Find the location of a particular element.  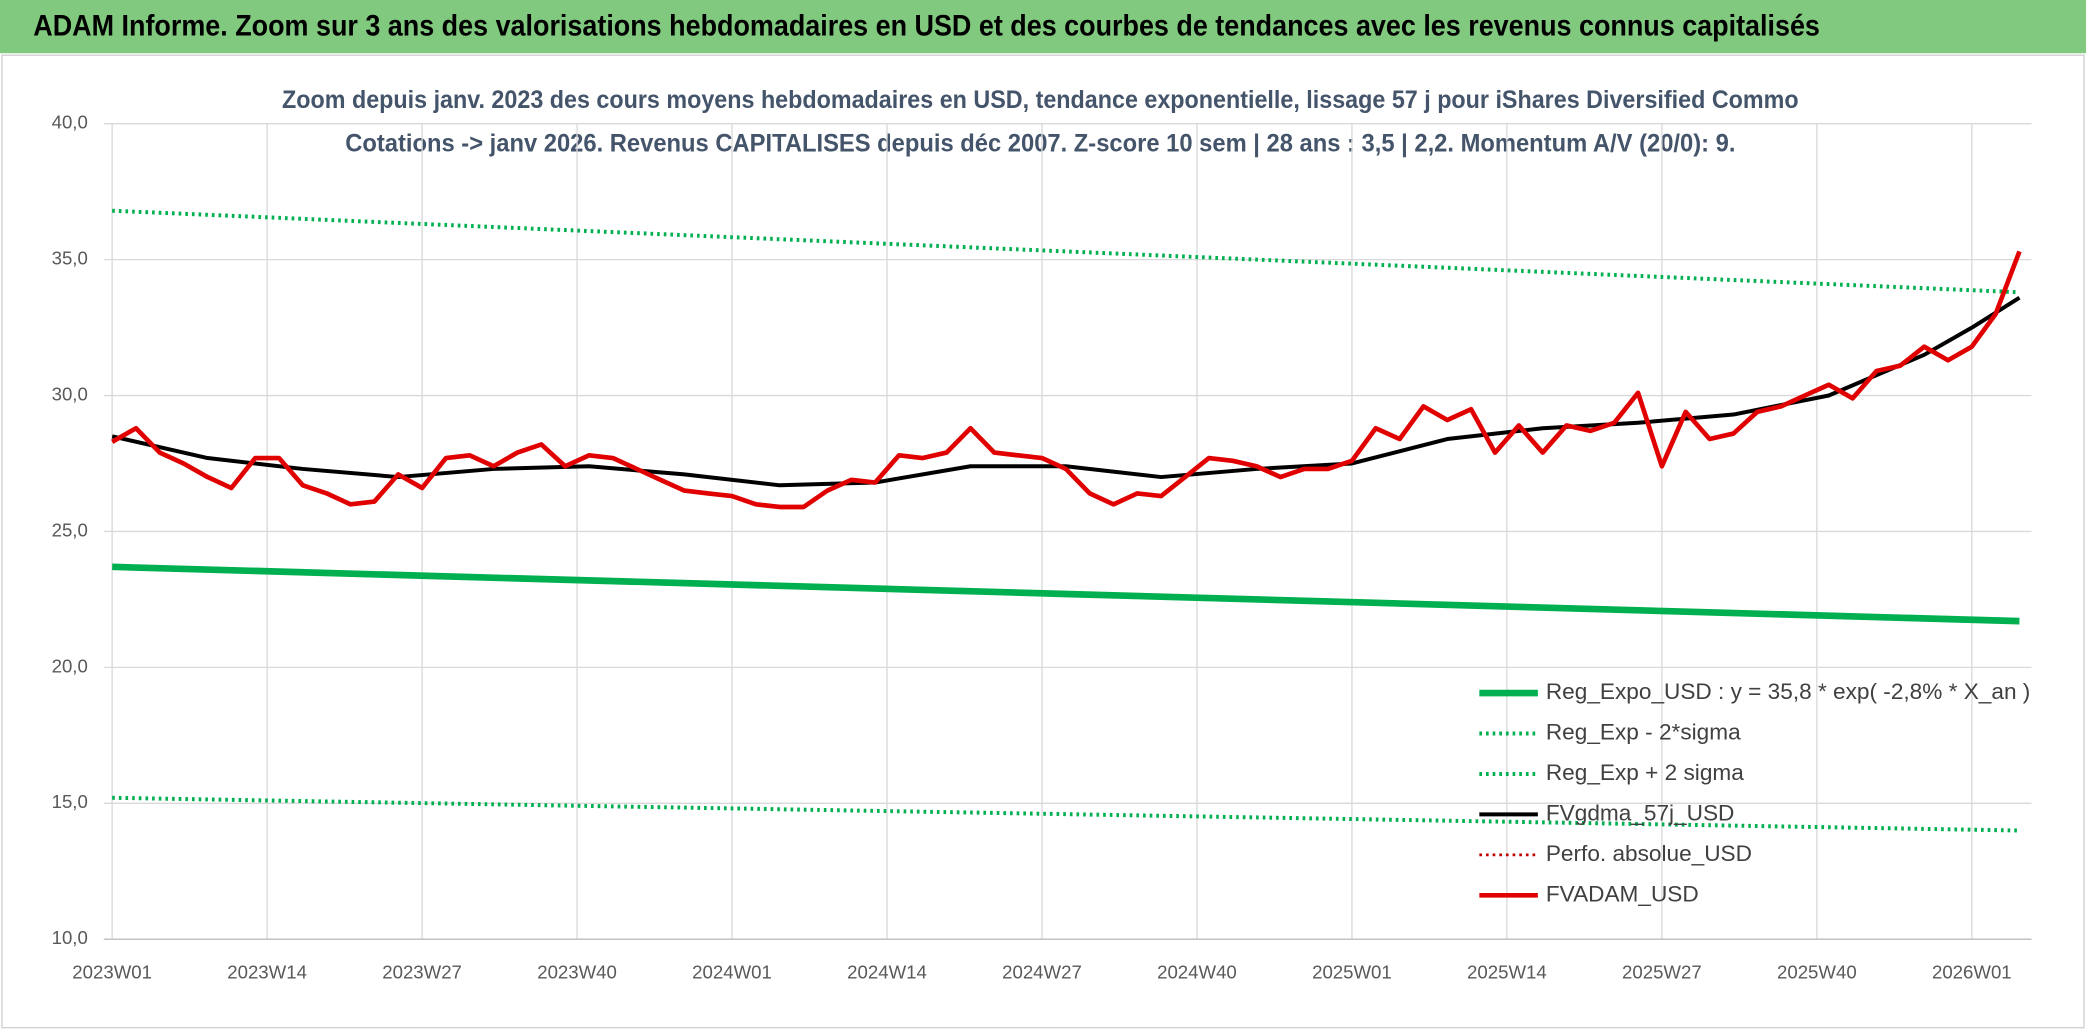

legend-label: FVADAM_USD is located at coordinates (1622, 893).